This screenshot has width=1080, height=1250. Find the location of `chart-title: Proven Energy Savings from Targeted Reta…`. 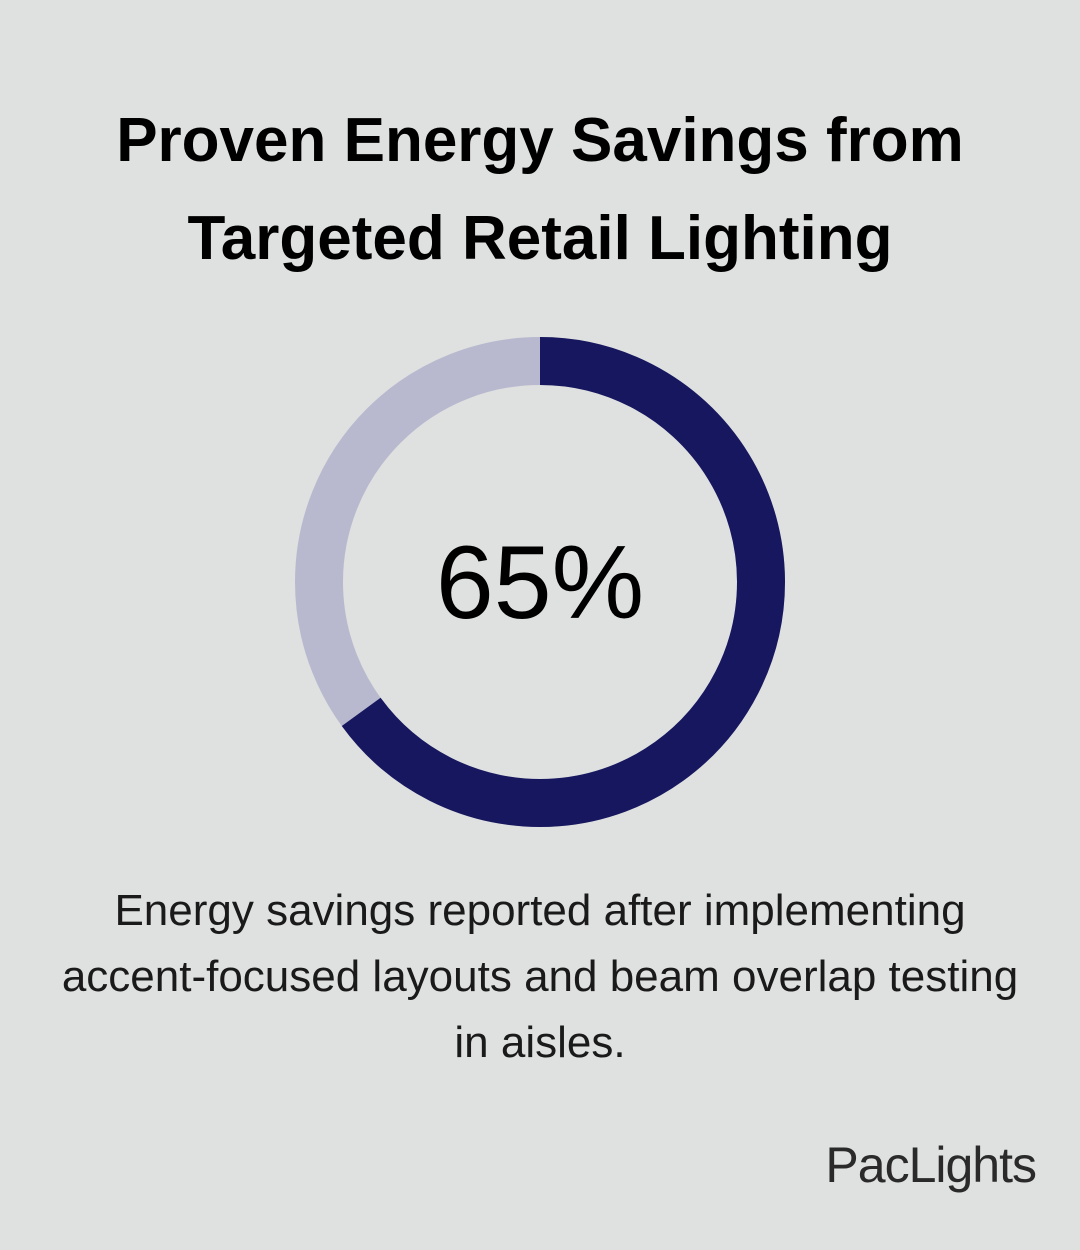

chart-title: Proven Energy Savings from Targeted Reta… is located at coordinates (540, 189).